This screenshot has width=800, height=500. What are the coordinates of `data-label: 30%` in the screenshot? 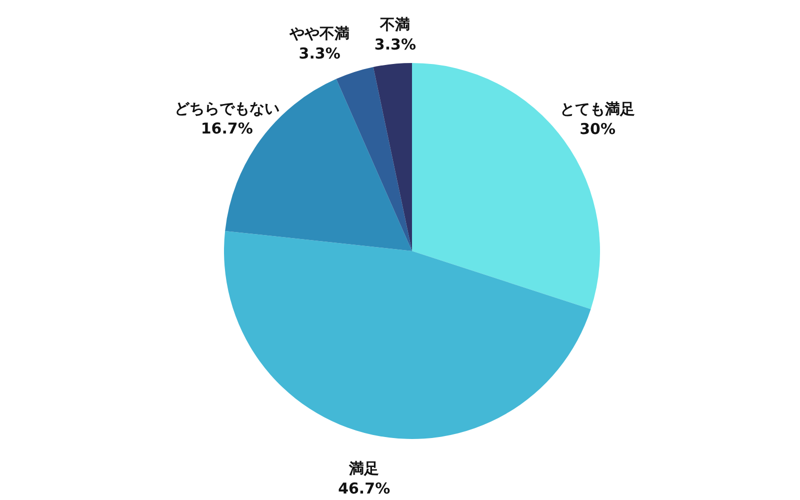 It's located at (598, 129).